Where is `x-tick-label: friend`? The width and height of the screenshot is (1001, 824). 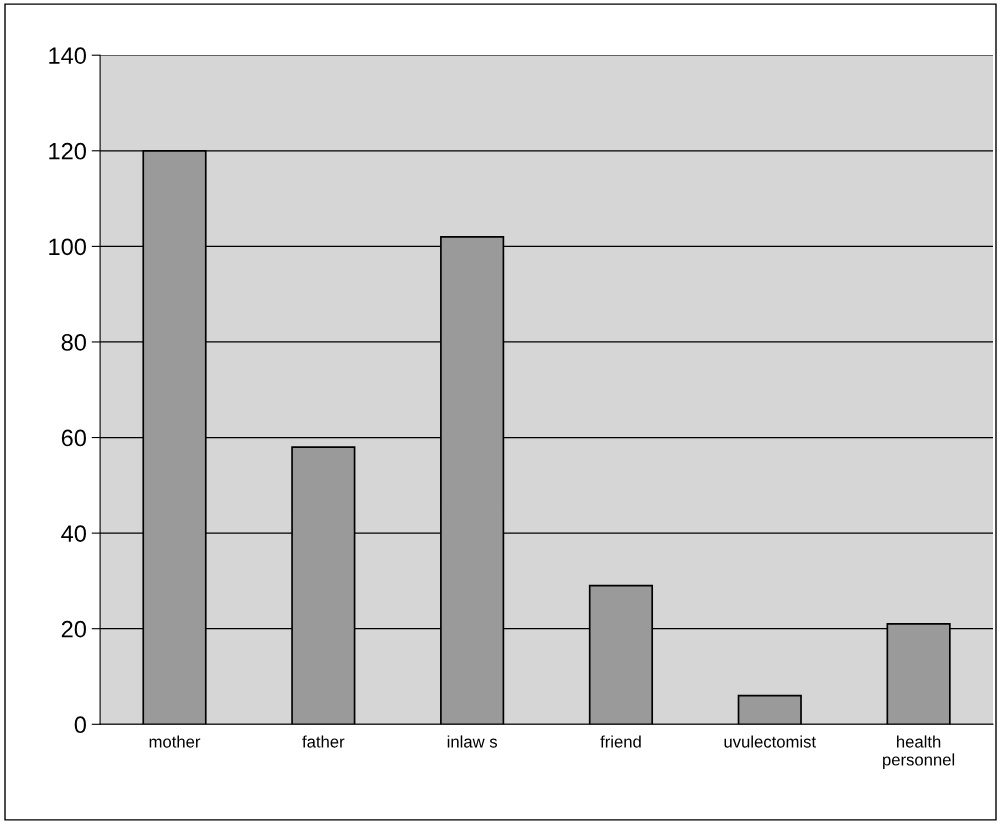 x-tick-label: friend is located at coordinates (620, 741).